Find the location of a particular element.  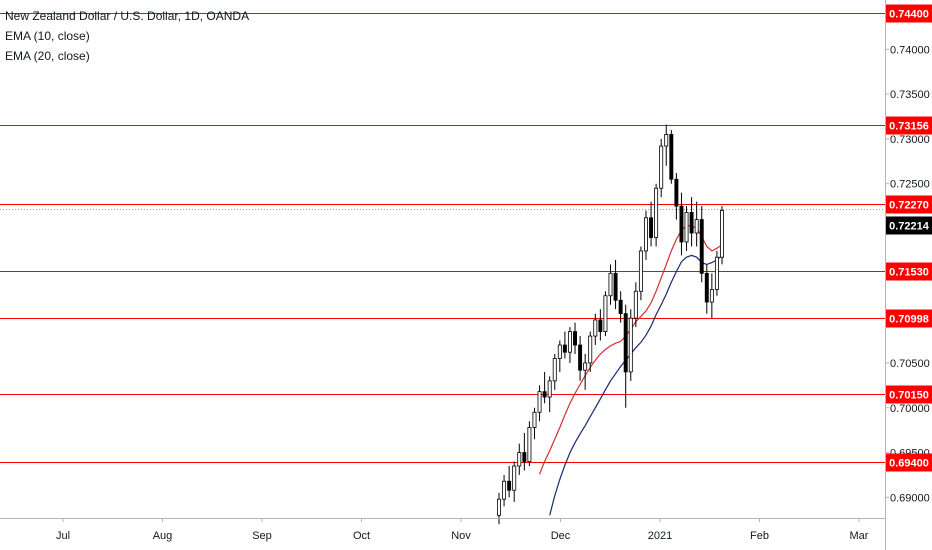

level-tag-label: 0.69400 is located at coordinates (909, 464).